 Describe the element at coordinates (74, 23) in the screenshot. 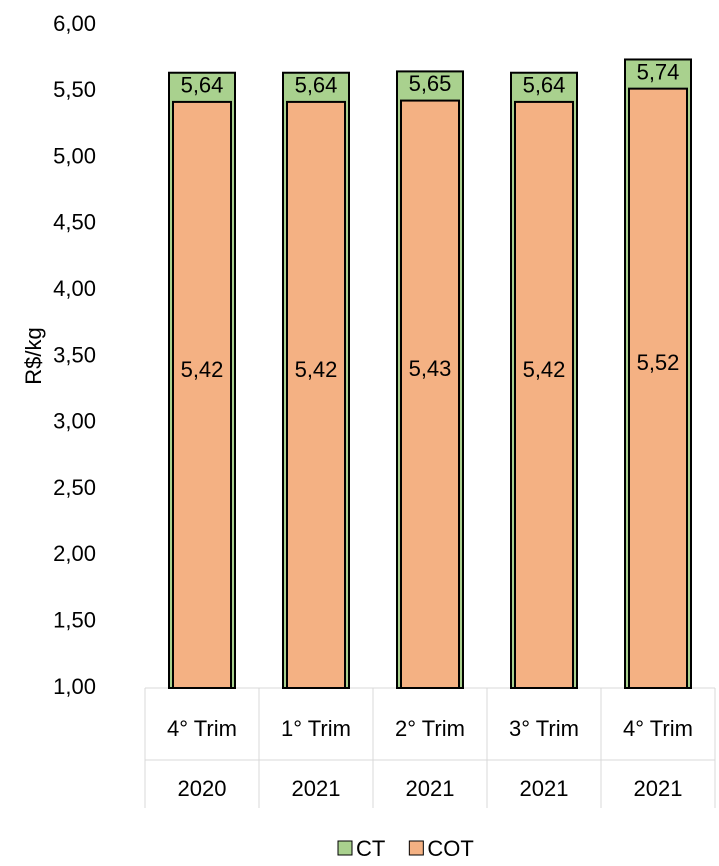

I see `y-tick-label: 6,00` at that location.